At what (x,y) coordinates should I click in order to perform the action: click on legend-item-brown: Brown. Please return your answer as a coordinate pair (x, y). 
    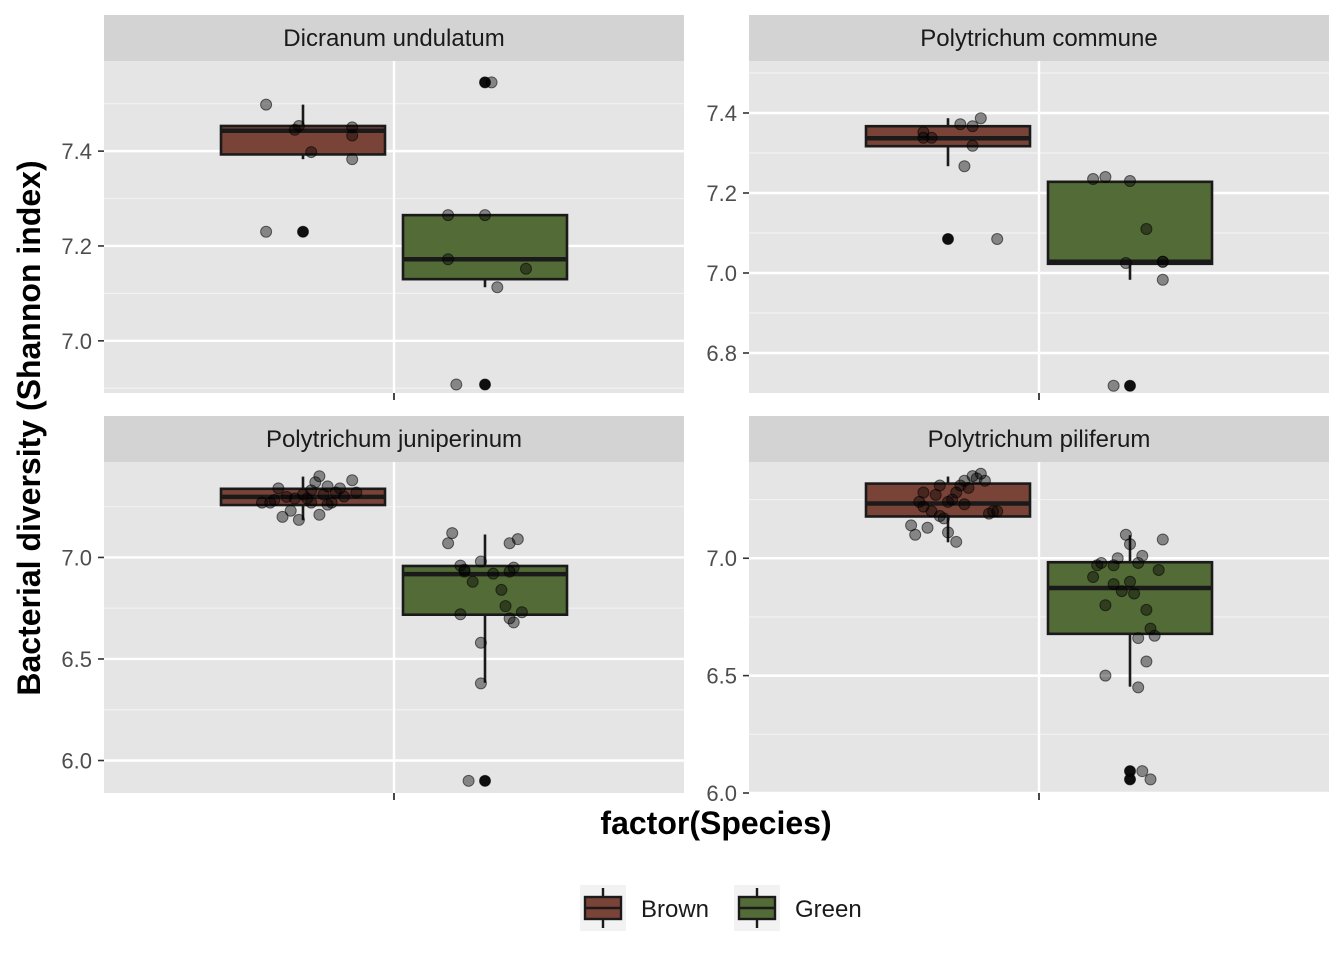
    Looking at the image, I should click on (644, 908).